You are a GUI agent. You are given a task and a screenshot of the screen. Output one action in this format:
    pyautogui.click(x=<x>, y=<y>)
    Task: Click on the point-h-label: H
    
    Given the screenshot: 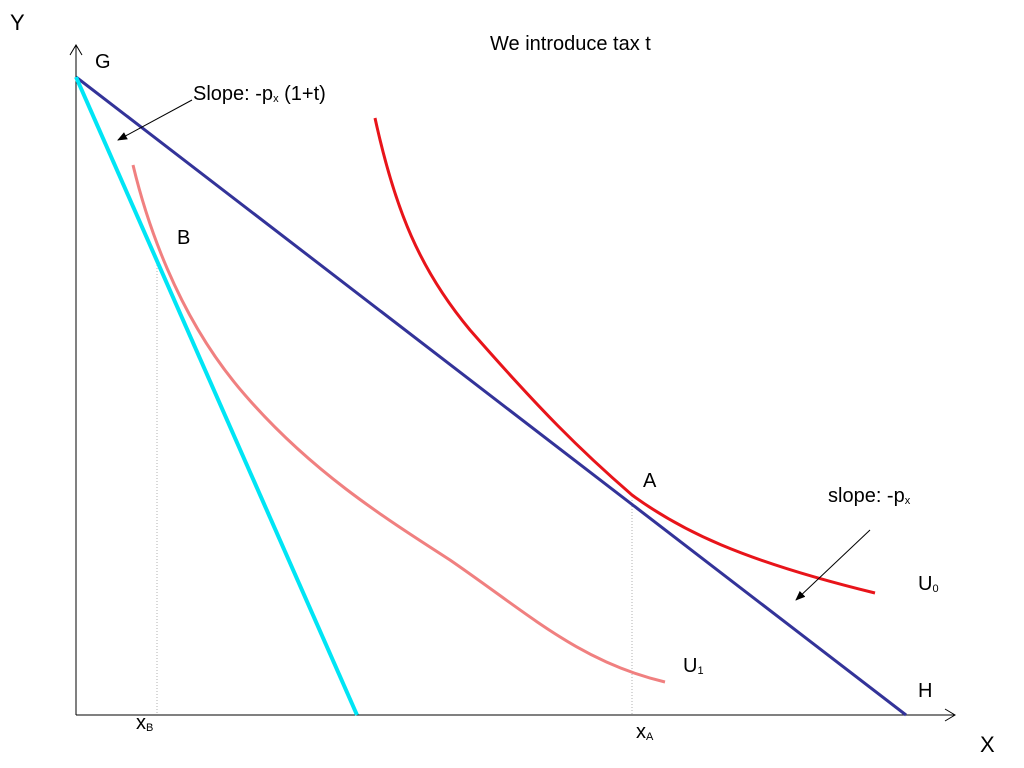 What is the action you would take?
    pyautogui.click(x=925, y=691)
    